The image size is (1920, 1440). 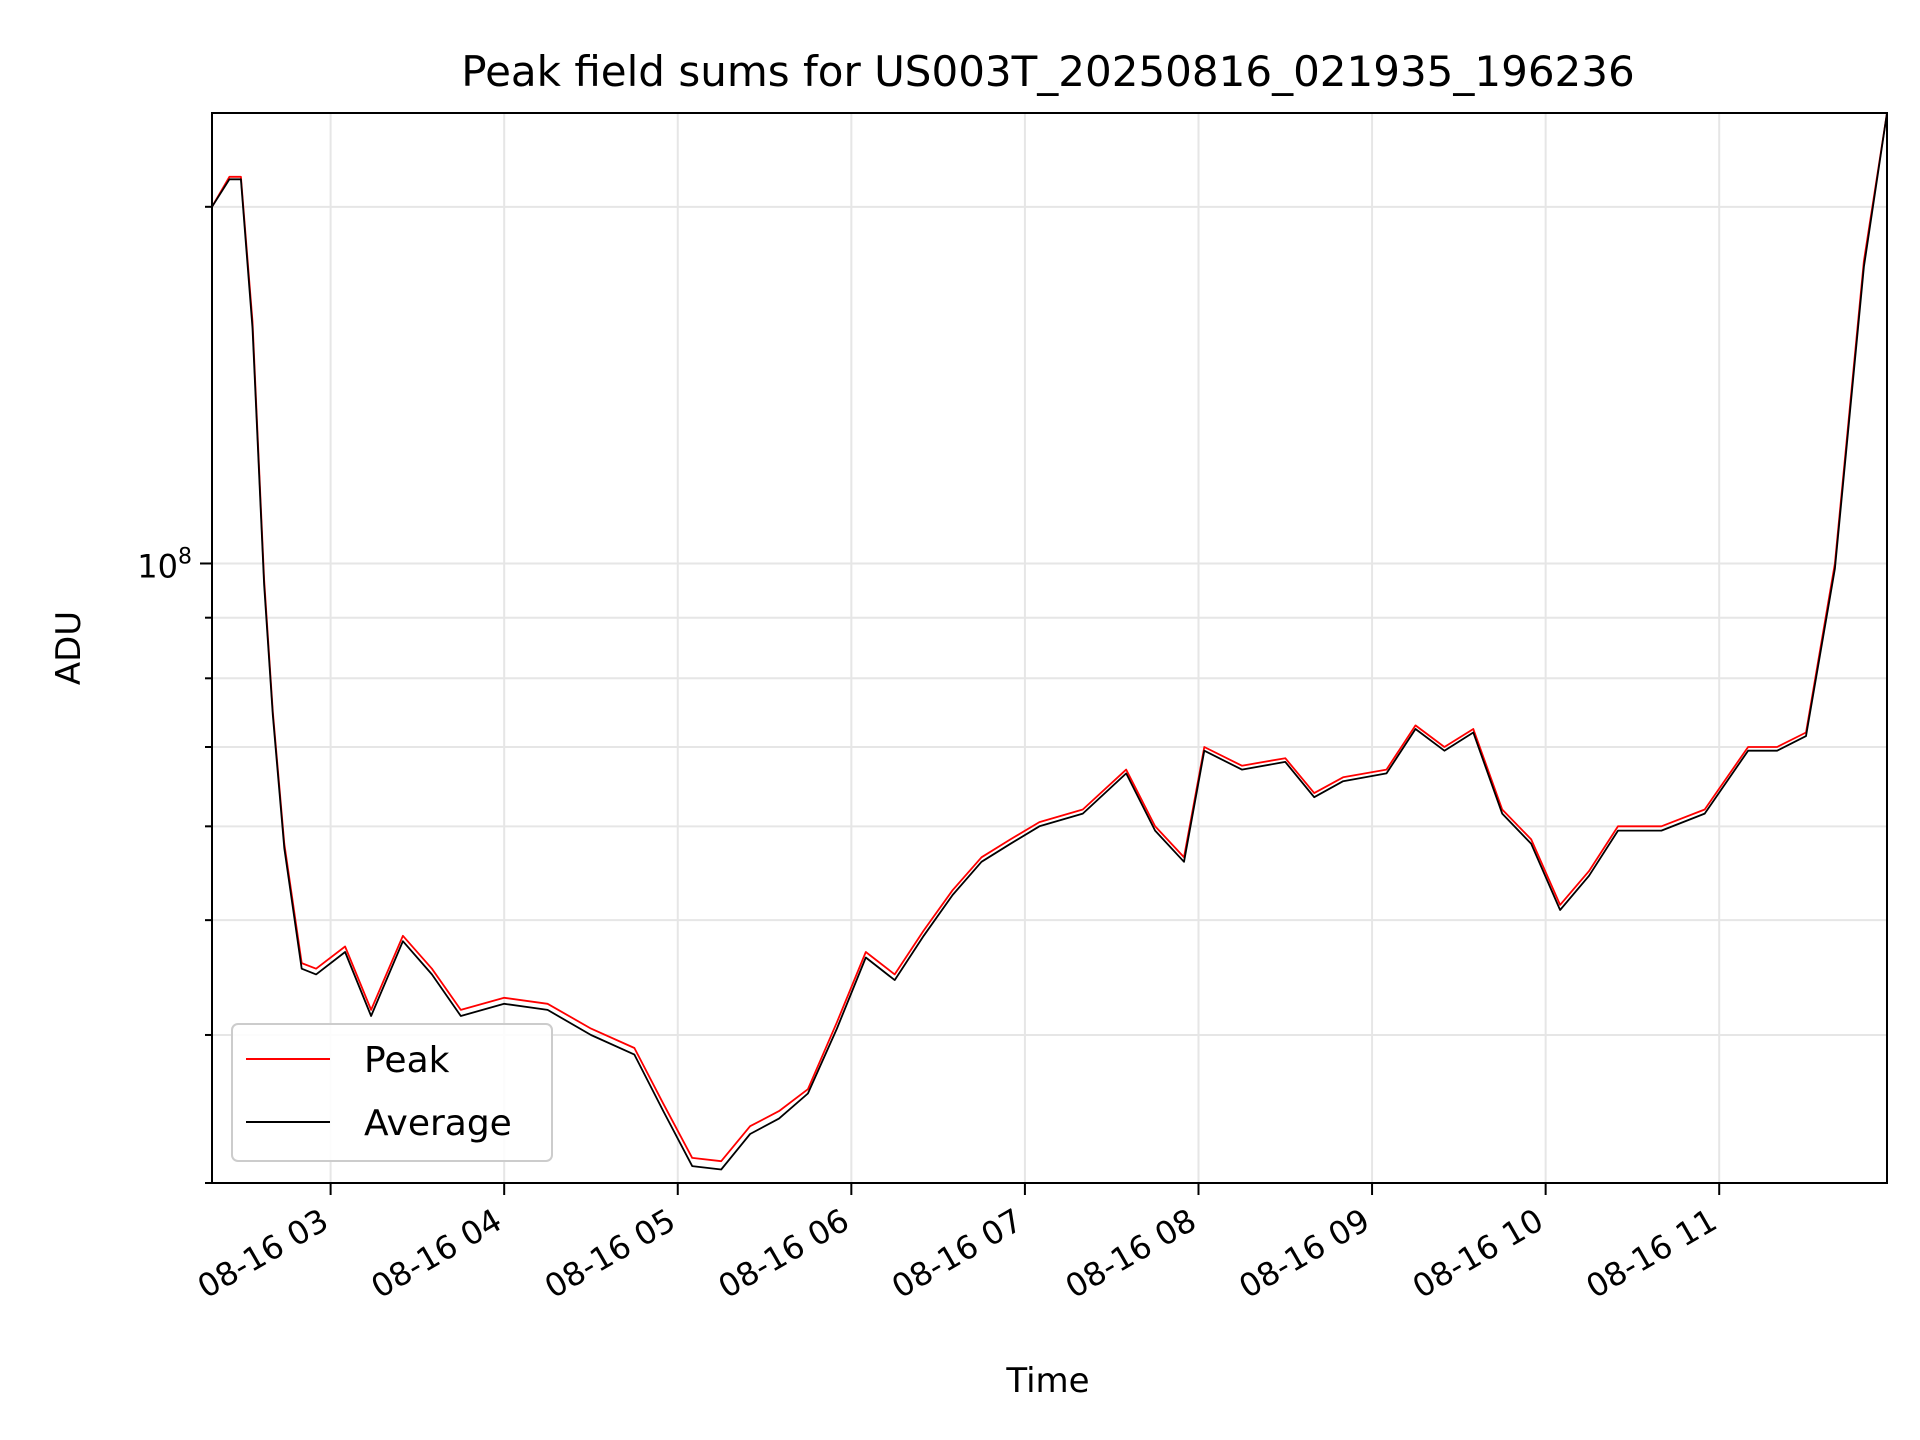 I want to click on y-tick-label: 108, so click(x=164, y=564).